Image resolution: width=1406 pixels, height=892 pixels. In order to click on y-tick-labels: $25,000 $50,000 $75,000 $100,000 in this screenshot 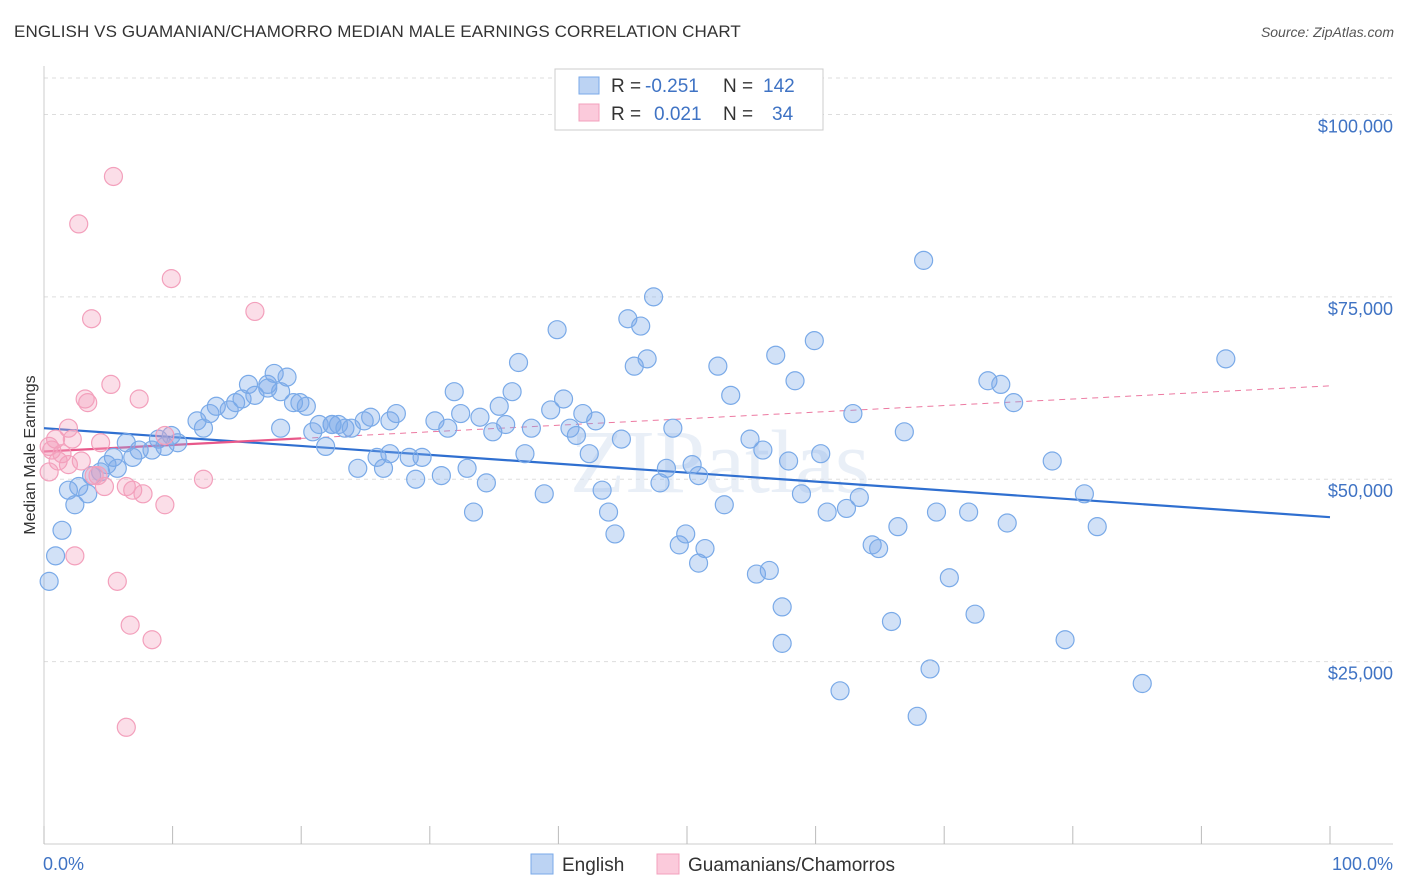, I will do `click(1355, 399)`.